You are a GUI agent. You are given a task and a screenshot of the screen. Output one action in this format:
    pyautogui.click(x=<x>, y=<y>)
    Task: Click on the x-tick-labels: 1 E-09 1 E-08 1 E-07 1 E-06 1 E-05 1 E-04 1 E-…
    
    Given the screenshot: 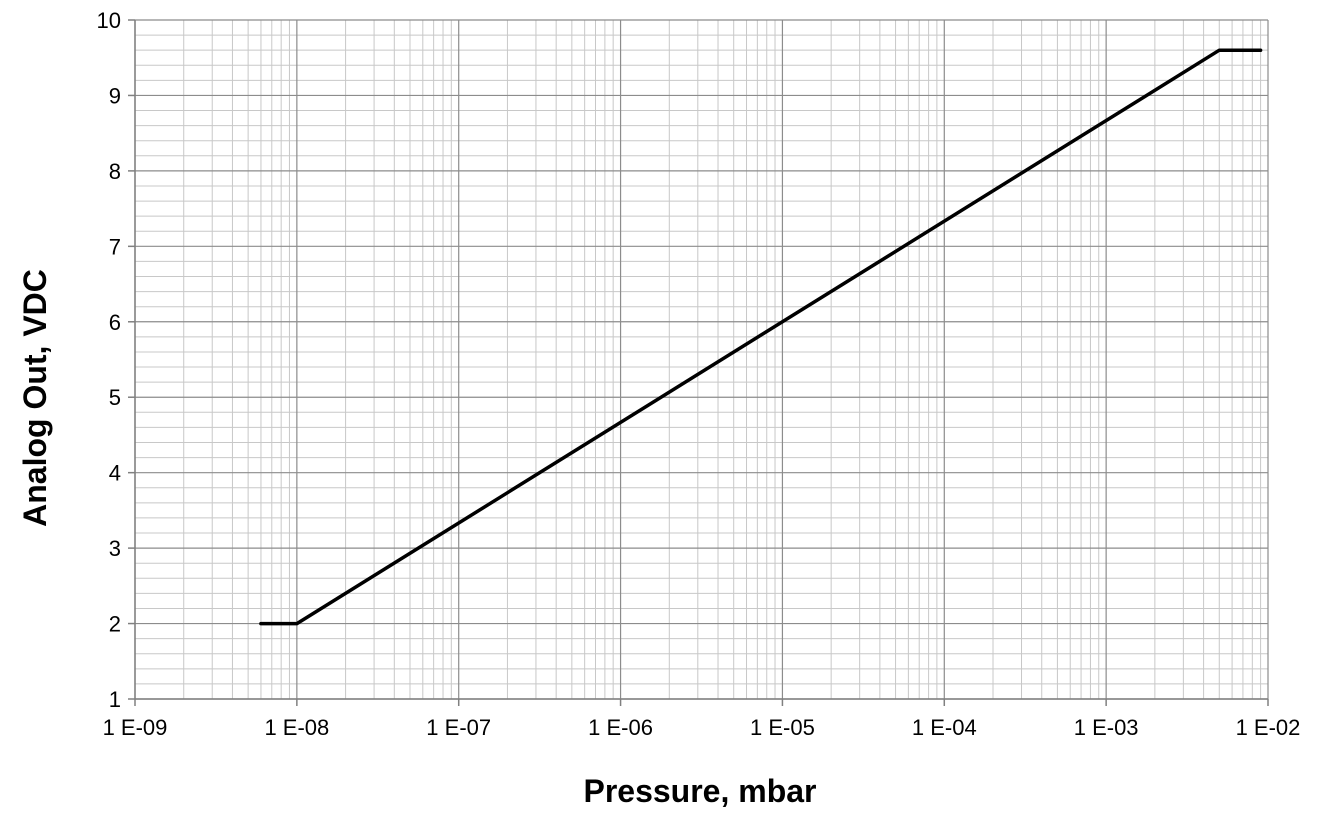 What is the action you would take?
    pyautogui.click(x=702, y=727)
    